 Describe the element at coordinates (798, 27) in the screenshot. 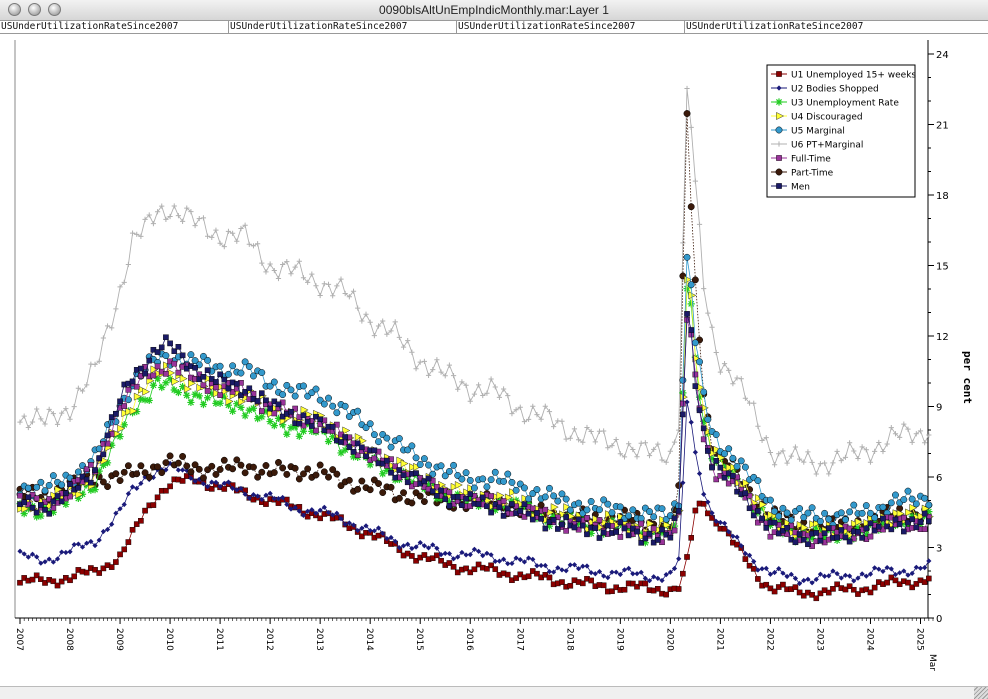

I see `layer-tab-4: USUnderUtilizationRateSince2007` at that location.